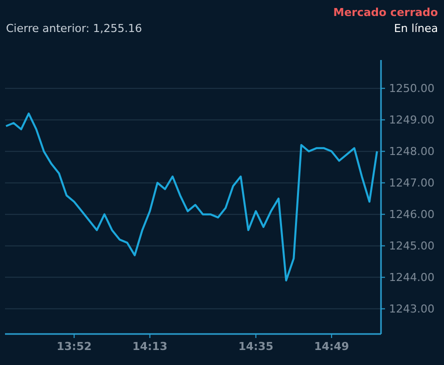  Describe the element at coordinates (411, 89) in the screenshot. I see `y-tick-label: 1250.00` at that location.